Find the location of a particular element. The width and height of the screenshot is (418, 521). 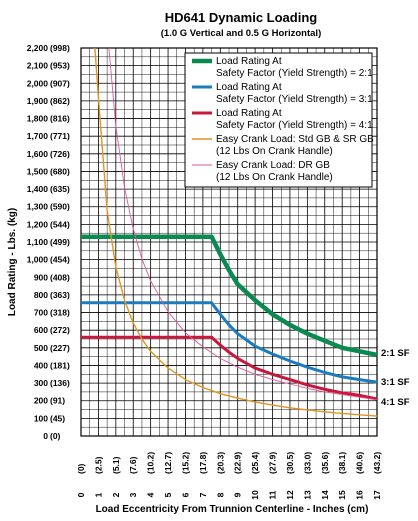

x-tick-label: 1 is located at coordinates (98, 494).